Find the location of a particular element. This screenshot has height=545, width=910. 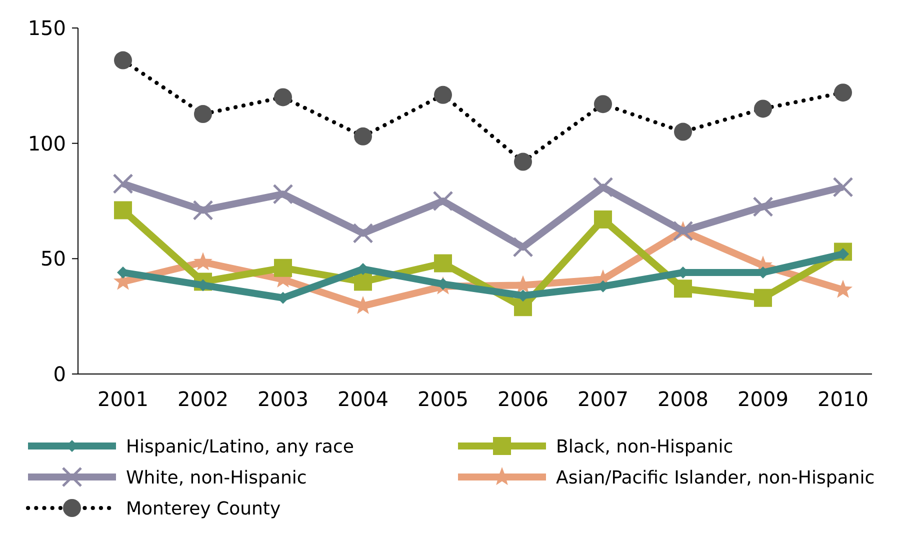

legend-label: Hispanic/Latino, any race is located at coordinates (240, 447).